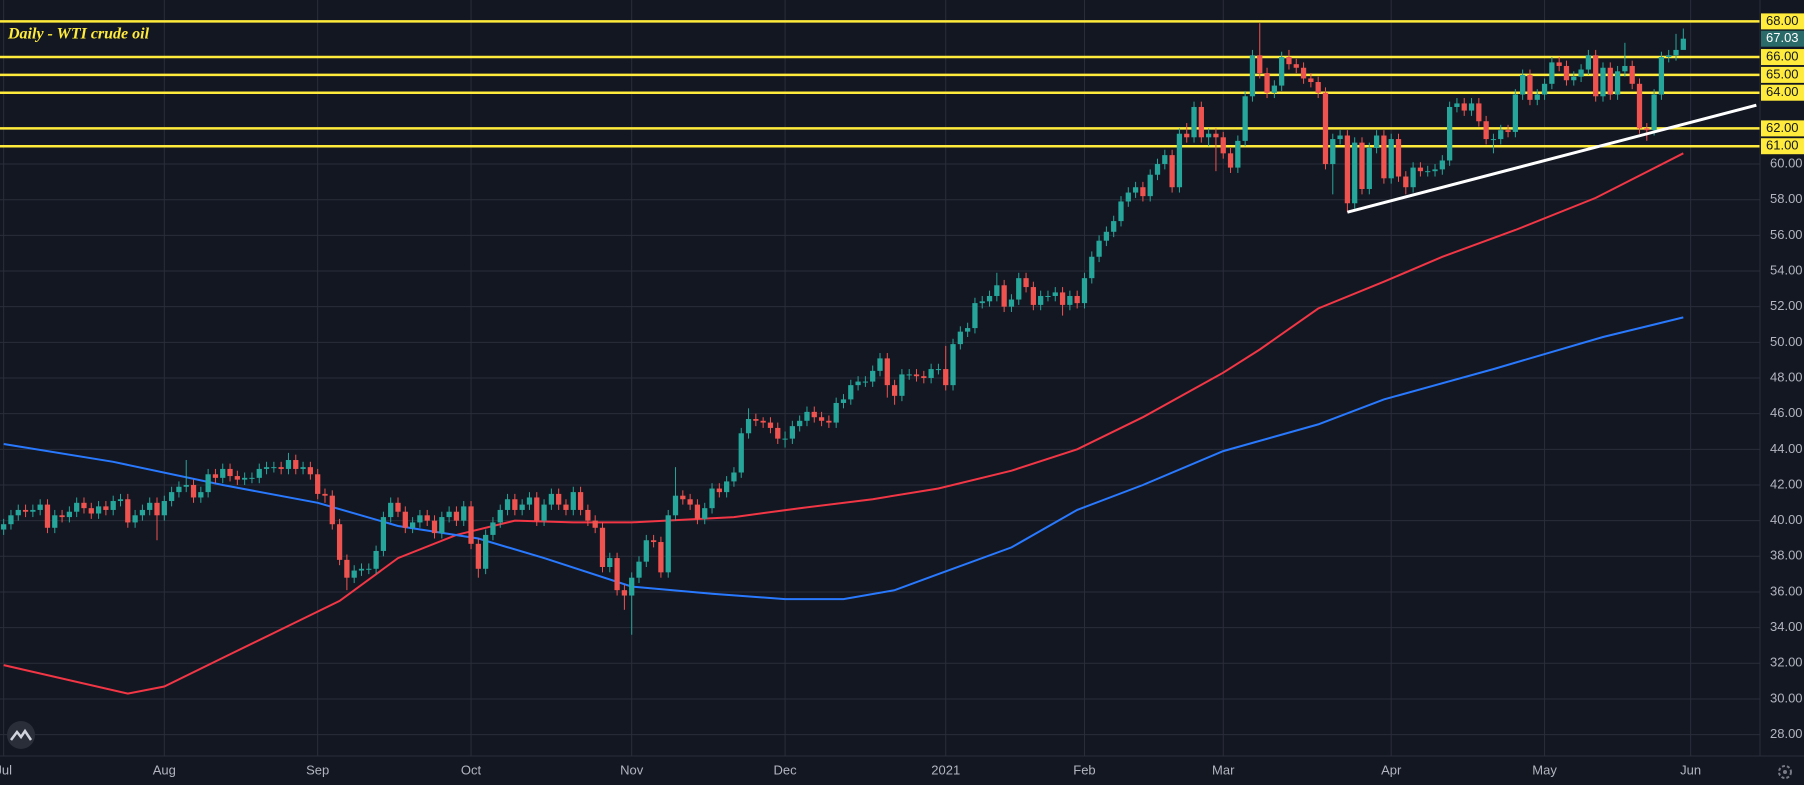  Describe the element at coordinates (1786, 269) in the screenshot. I see `y-tick-label: 54.00` at that location.